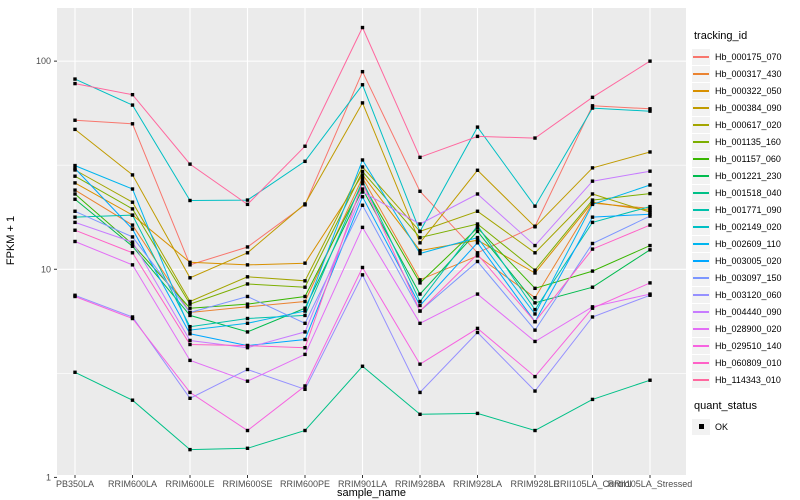 The image size is (800, 500). I want to click on legend-item-Hb_003120_060: Hb_003120_060, so click(746, 294).